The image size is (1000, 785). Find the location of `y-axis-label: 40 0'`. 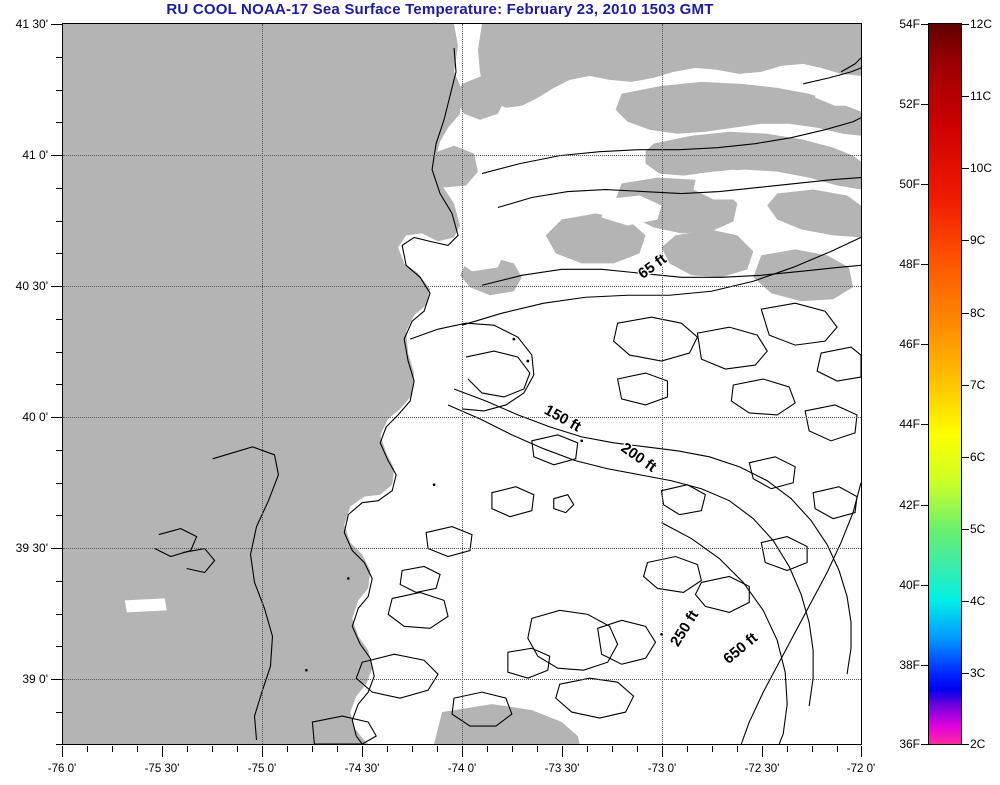

y-axis-label: 40 0' is located at coordinates (35, 417).